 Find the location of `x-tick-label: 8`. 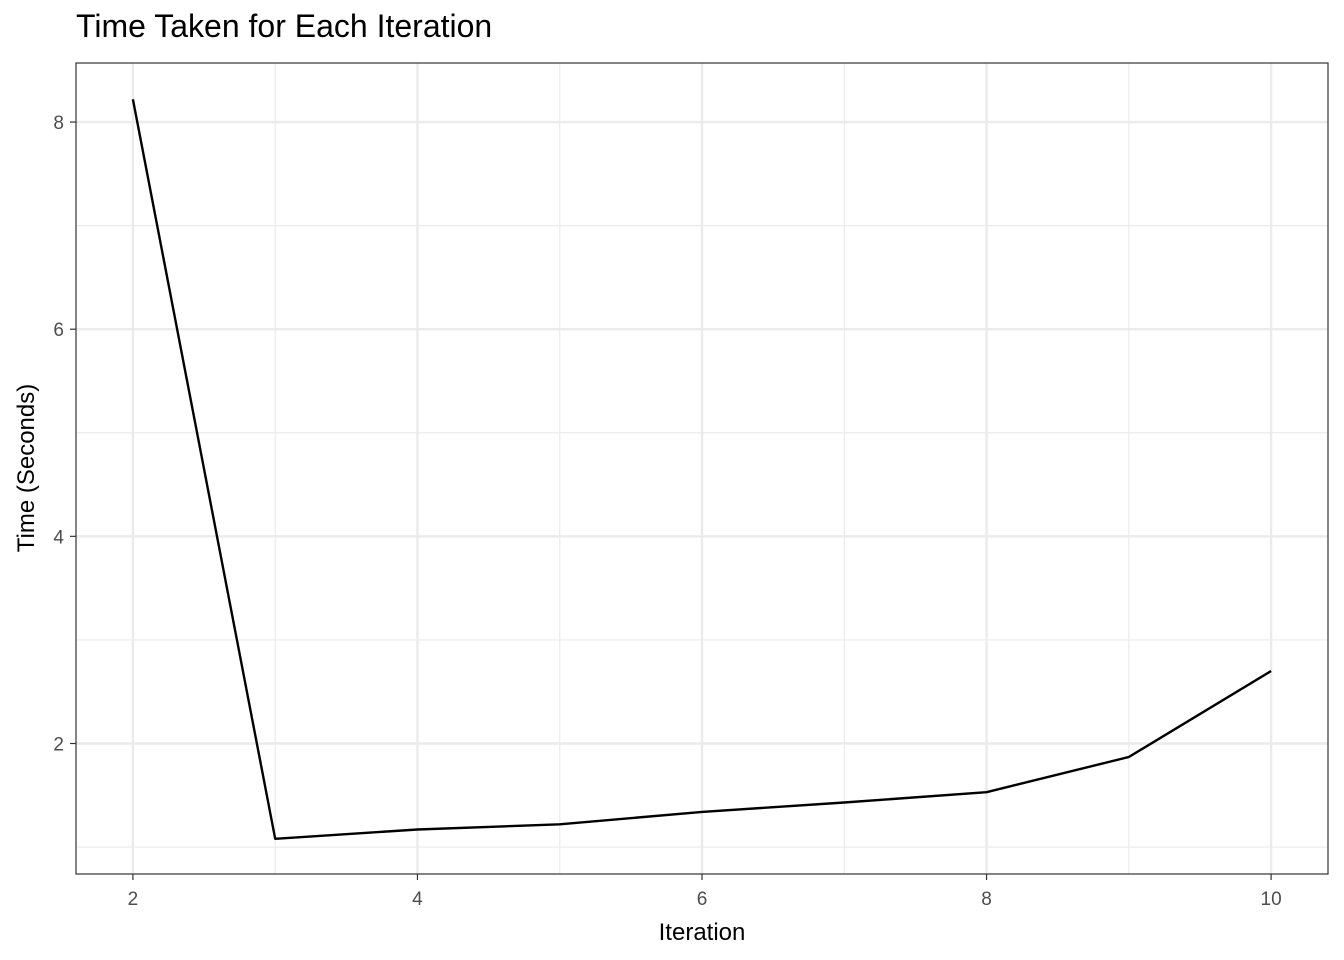

x-tick-label: 8 is located at coordinates (986, 899).